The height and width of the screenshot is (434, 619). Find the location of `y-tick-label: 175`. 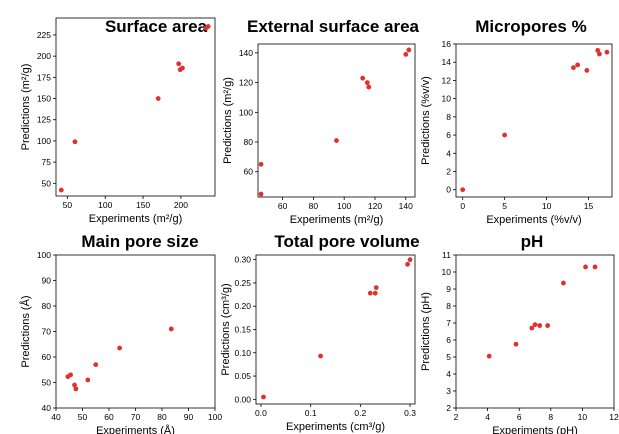

y-tick-label: 175 is located at coordinates (44, 77).